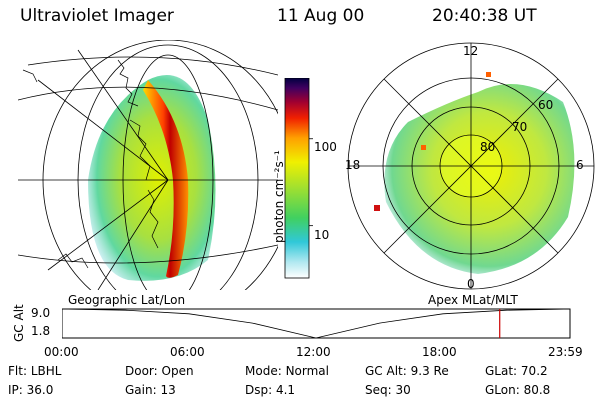 The height and width of the screenshot is (400, 600). What do you see at coordinates (471, 51) in the screenshot?
I see `mlt-label-top: 12` at bounding box center [471, 51].